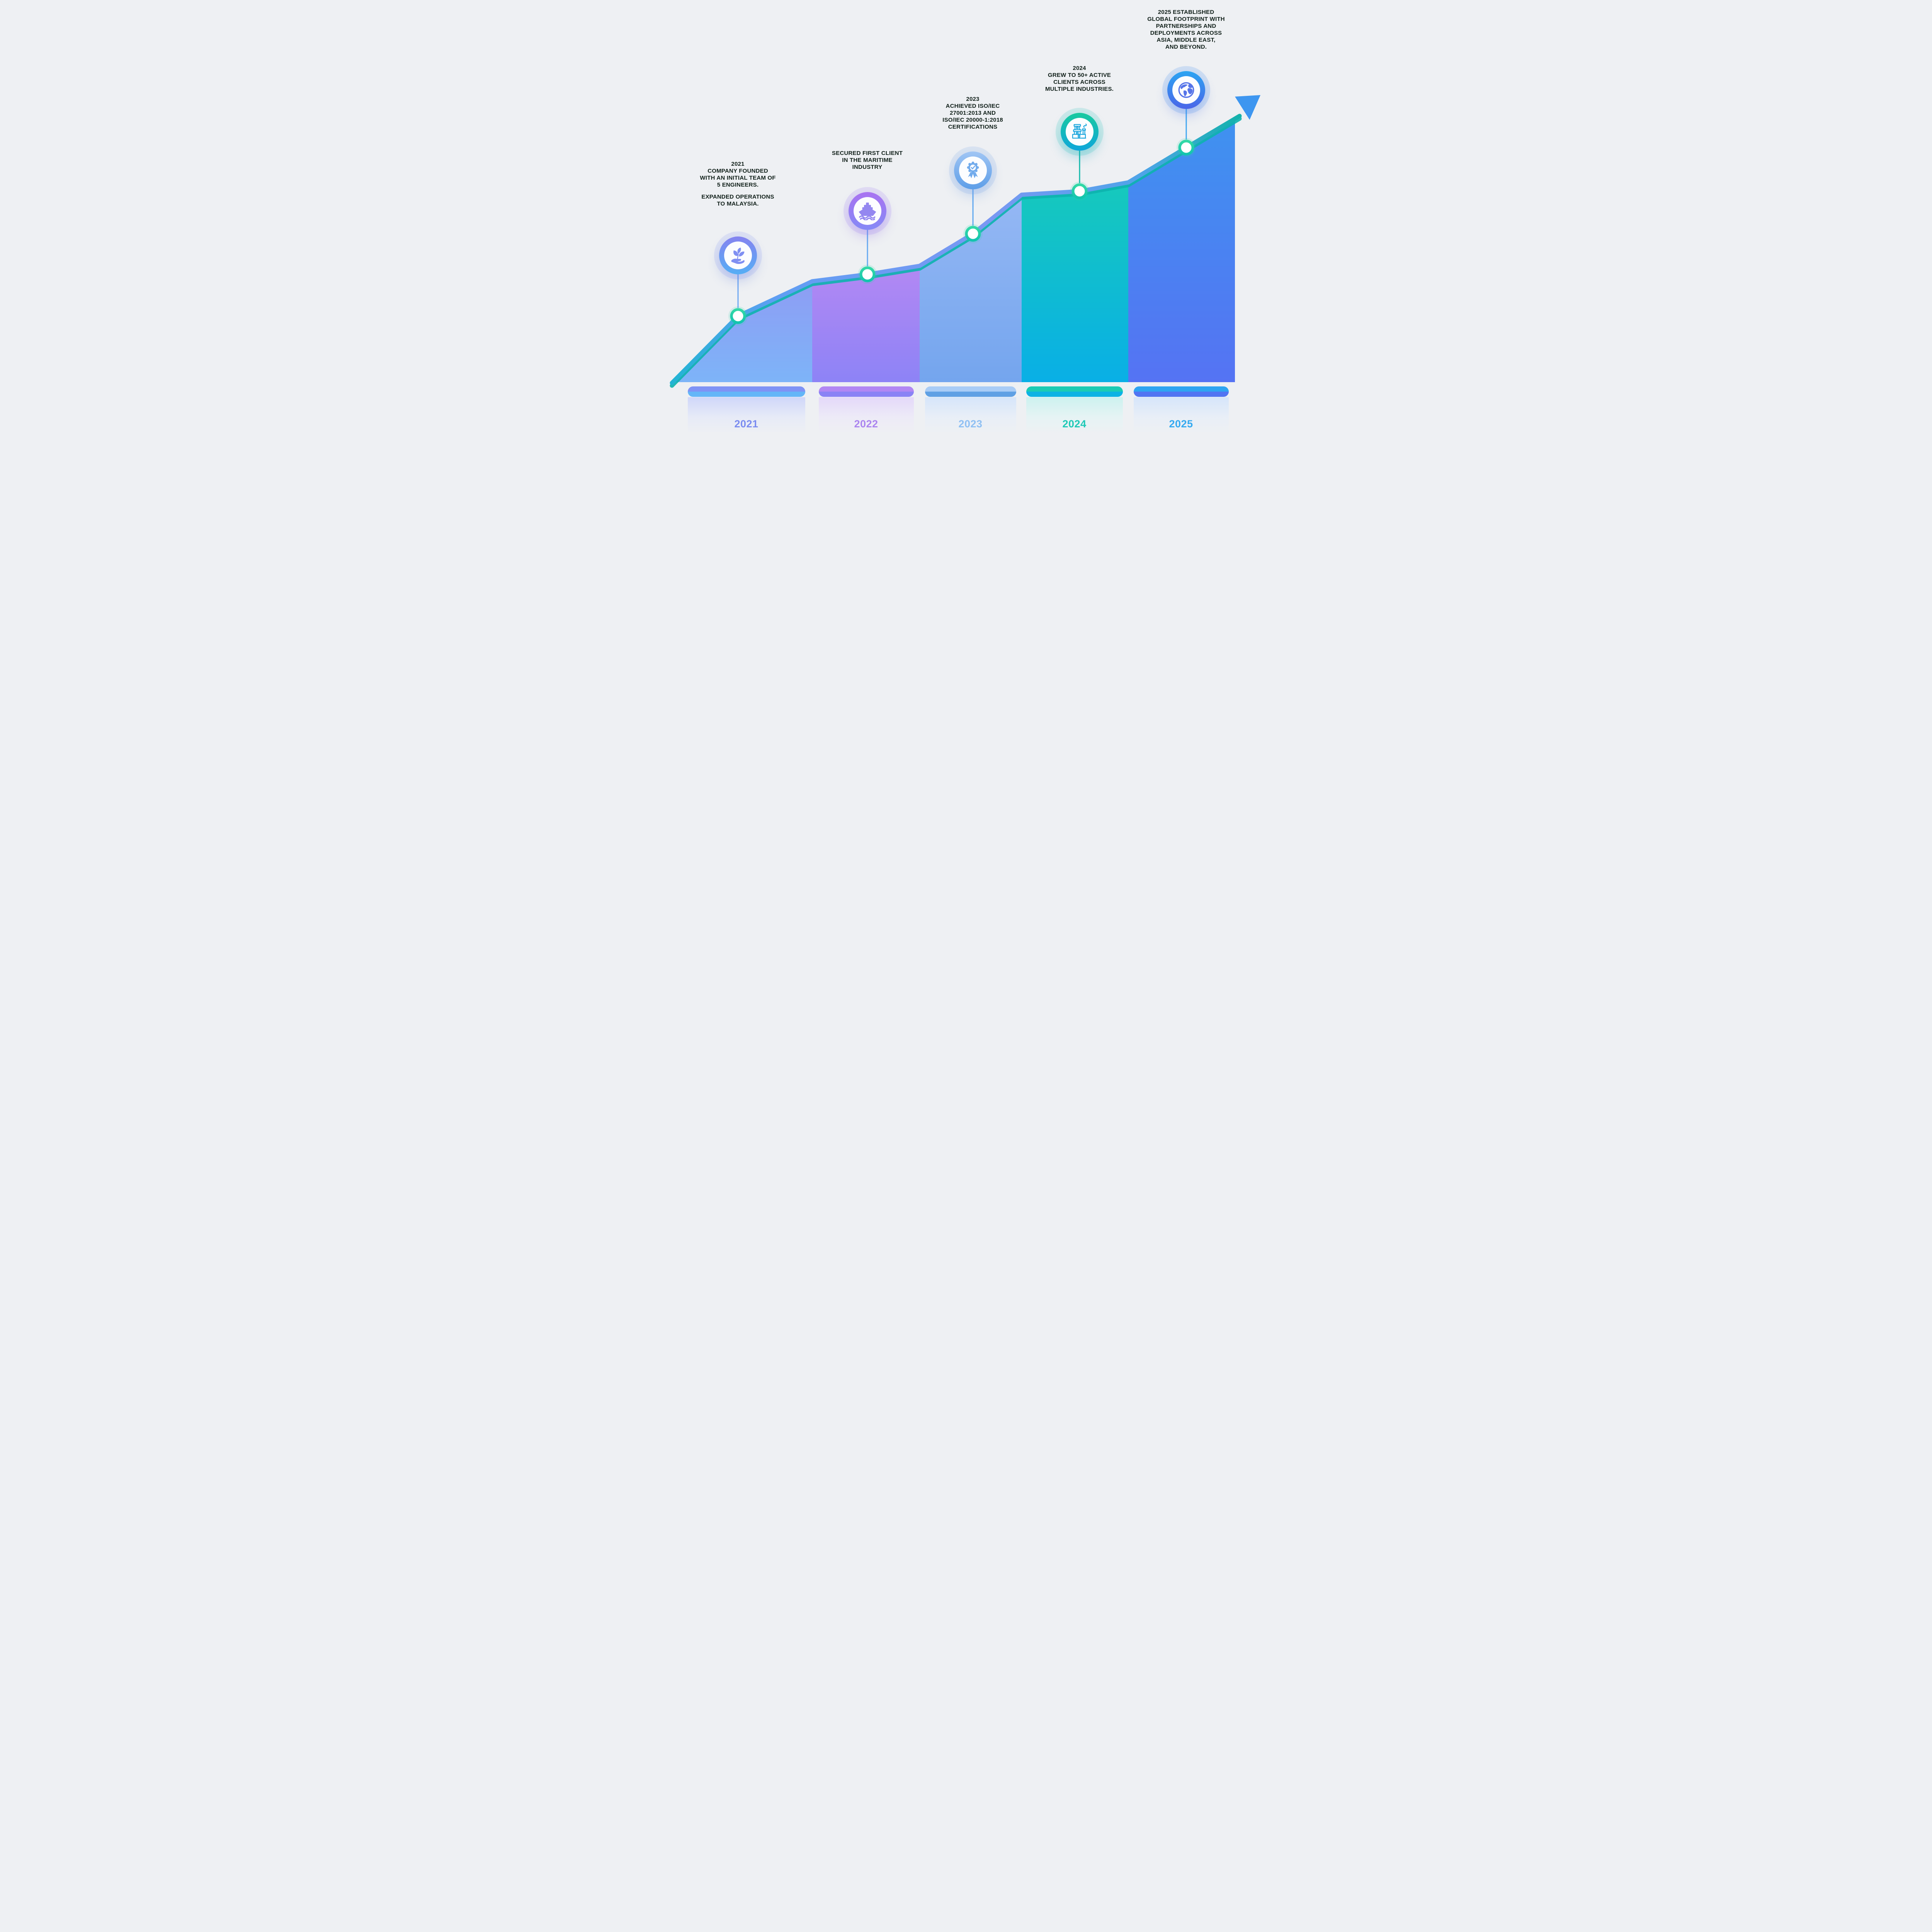 The height and width of the screenshot is (1932, 1932). I want to click on caption-2024-line: CLIENTS ACROSS, so click(1079, 82).